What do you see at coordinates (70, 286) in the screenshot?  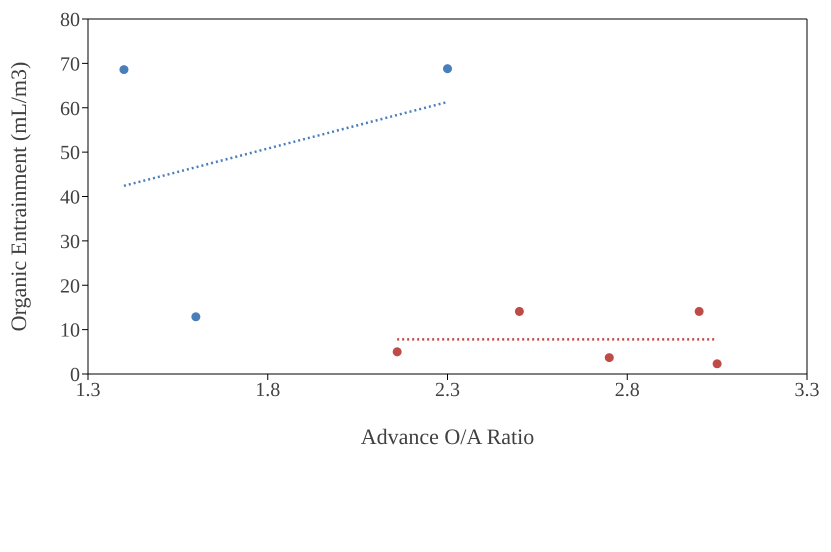 I see `y-tick-label: 20` at bounding box center [70, 286].